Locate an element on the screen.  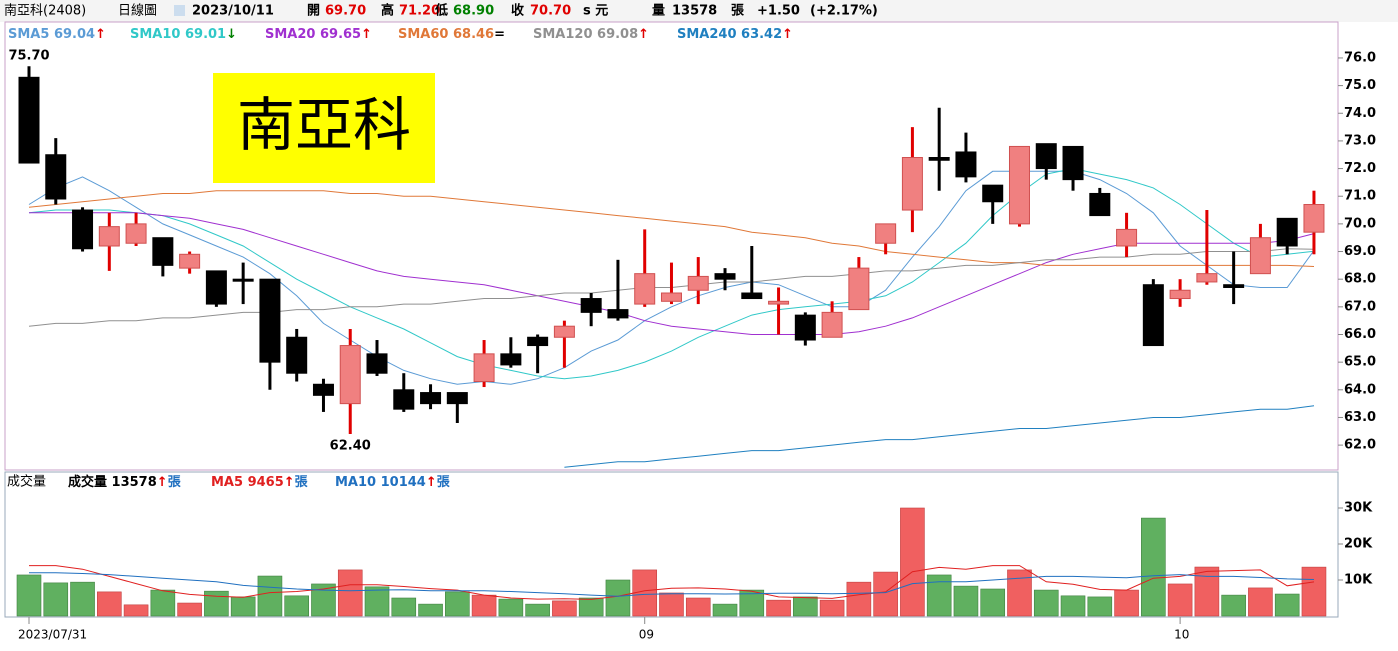
legend-entry: MA5 9465↑張 is located at coordinates (260, 482).